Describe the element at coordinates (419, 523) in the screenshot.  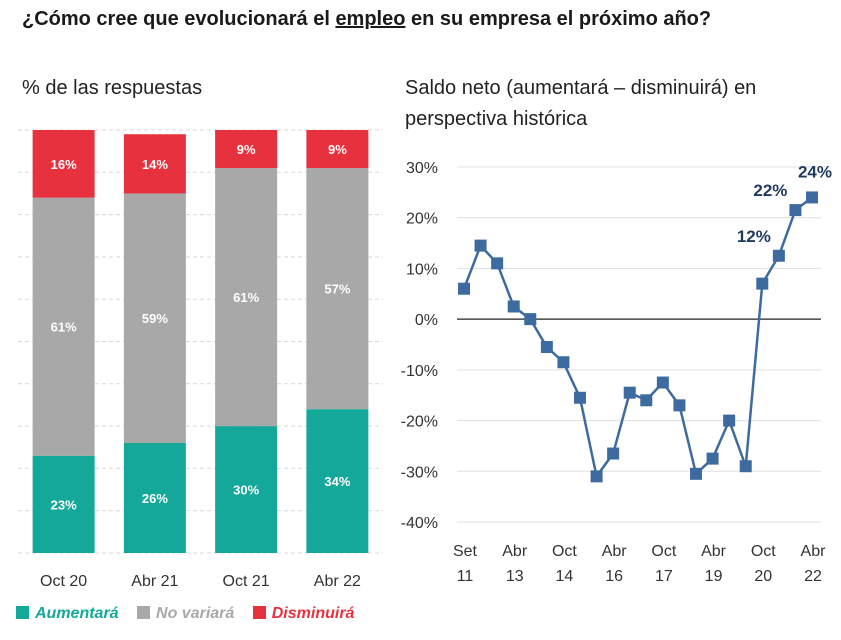
I see `y-tick-label: -40%` at that location.